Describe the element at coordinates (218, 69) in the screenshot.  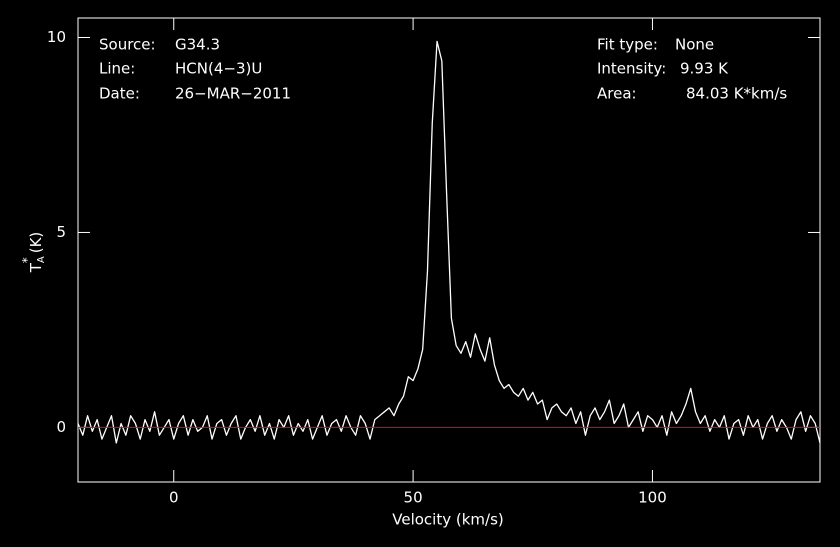
I see `info-value: HCN(4−3)U` at that location.